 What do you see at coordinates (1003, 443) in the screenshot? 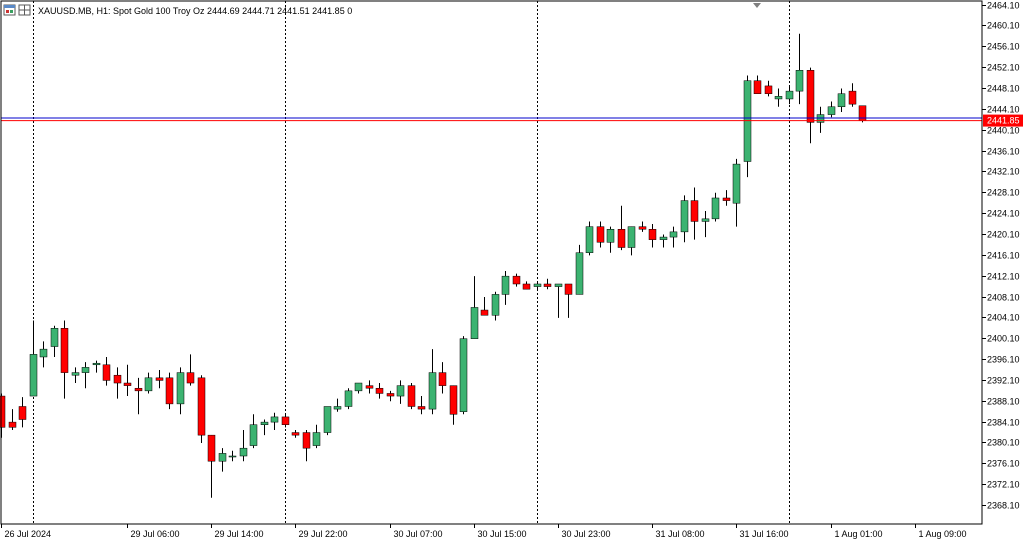
I see `price-axis-label: 2380.10` at bounding box center [1003, 443].